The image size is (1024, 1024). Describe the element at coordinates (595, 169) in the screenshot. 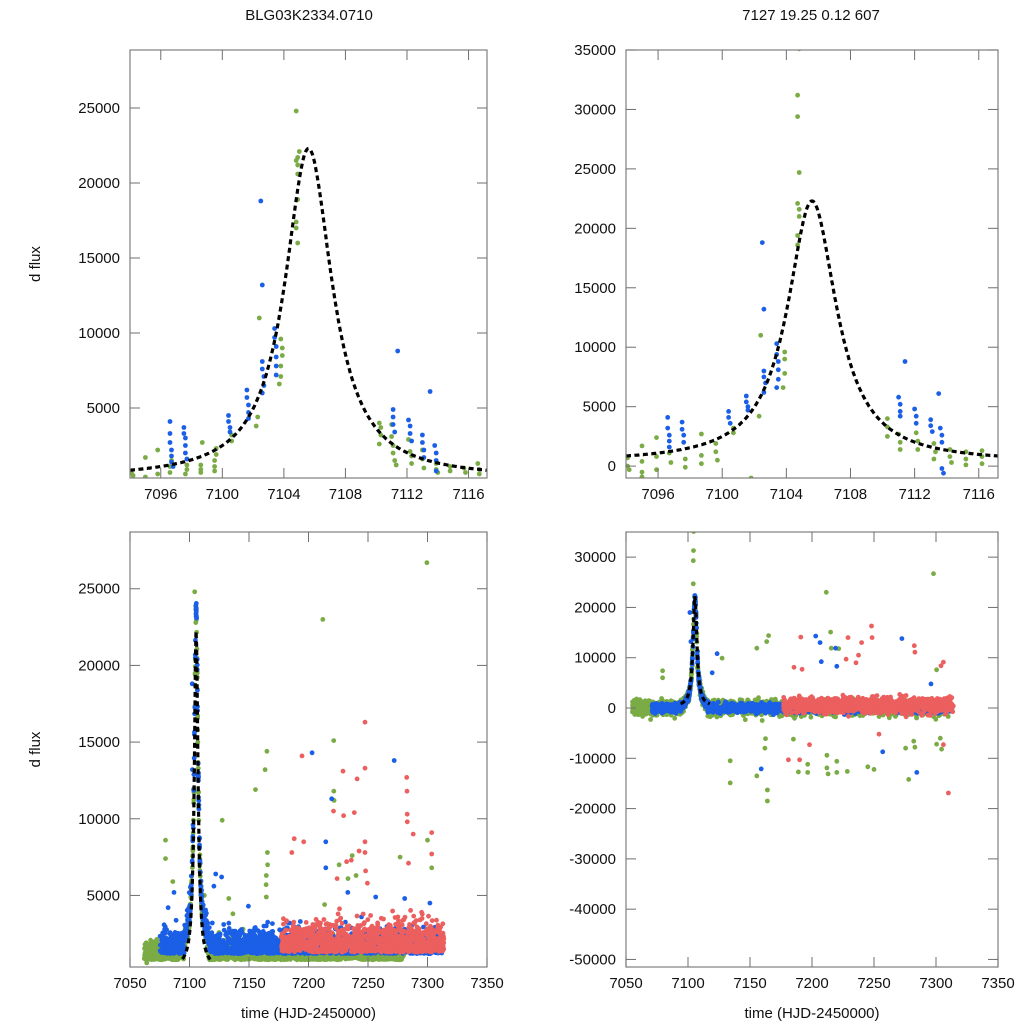

I see `y-tick-label: 25000` at that location.